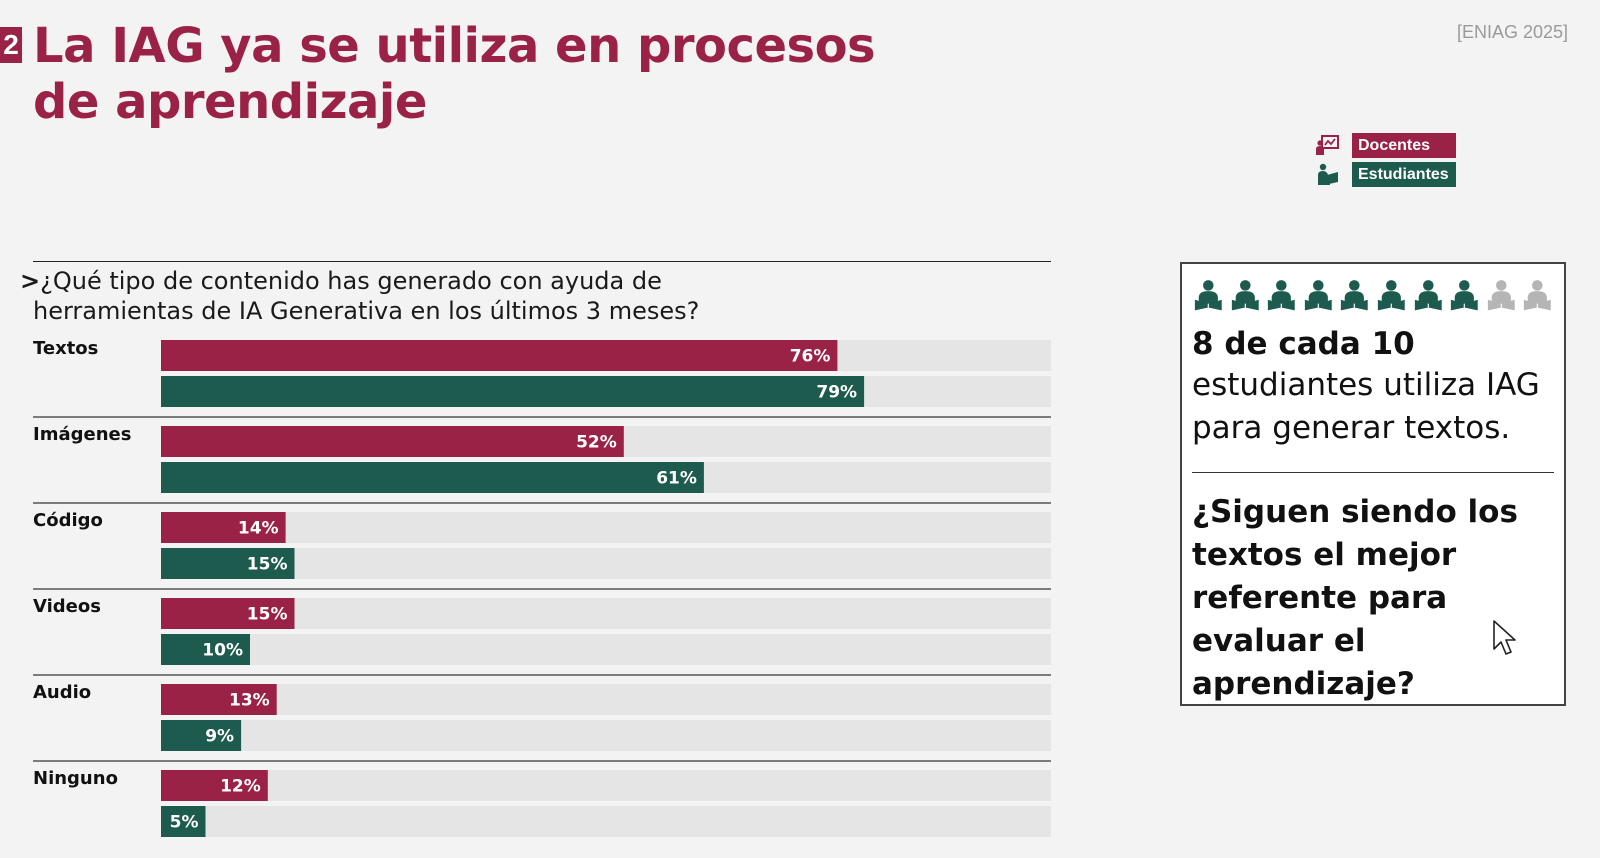 The image size is (1600, 858). I want to click on teacher-board-icon, so click(1327, 145).